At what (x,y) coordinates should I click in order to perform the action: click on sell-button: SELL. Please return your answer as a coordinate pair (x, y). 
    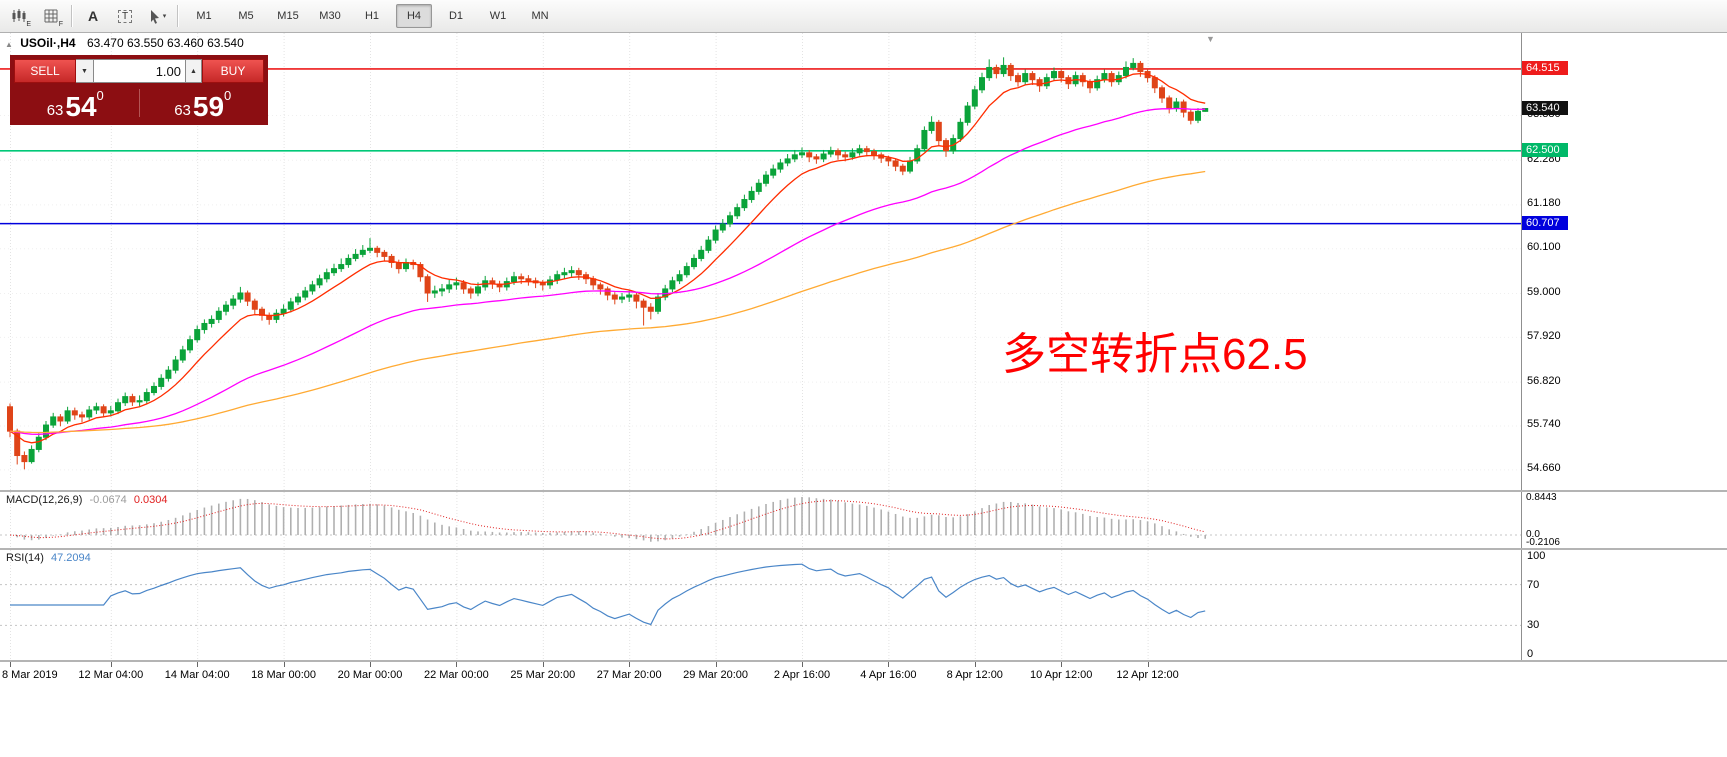
    Looking at the image, I should click on (45, 71).